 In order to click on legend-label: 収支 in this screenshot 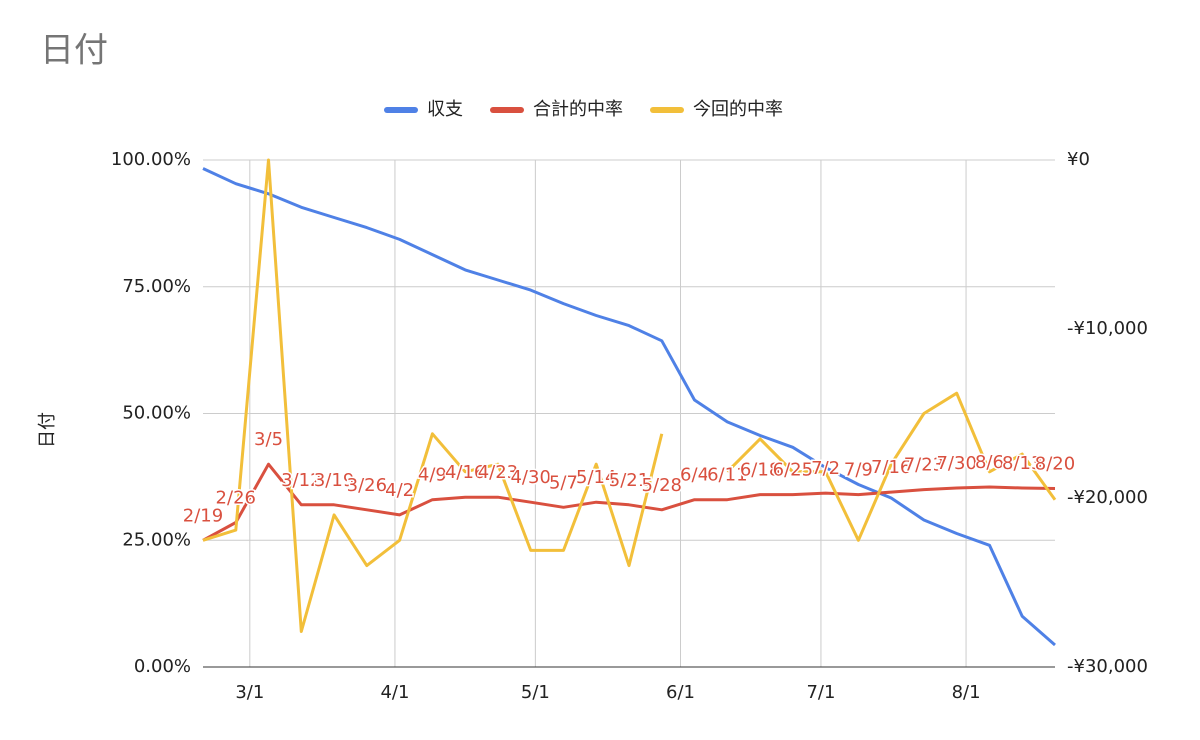, I will do `click(445, 109)`.